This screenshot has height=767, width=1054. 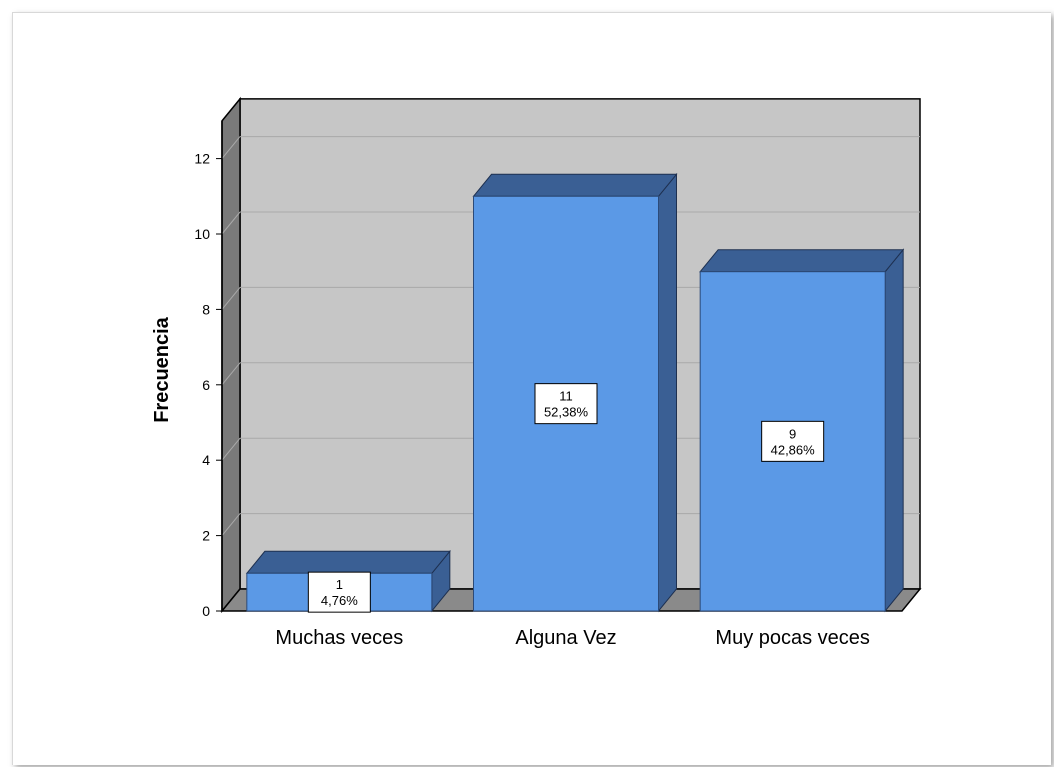 I want to click on y-tick-label: 4, so click(x=206, y=460).